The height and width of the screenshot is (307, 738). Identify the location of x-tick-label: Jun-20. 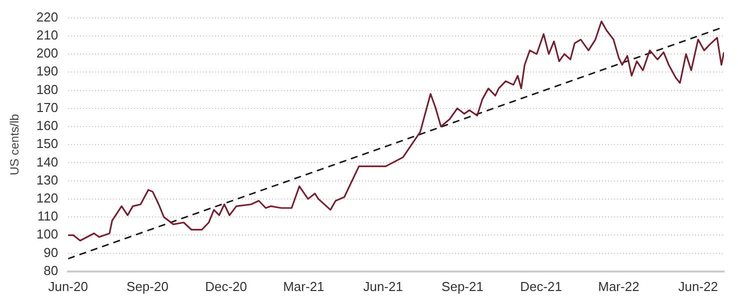
(68, 286).